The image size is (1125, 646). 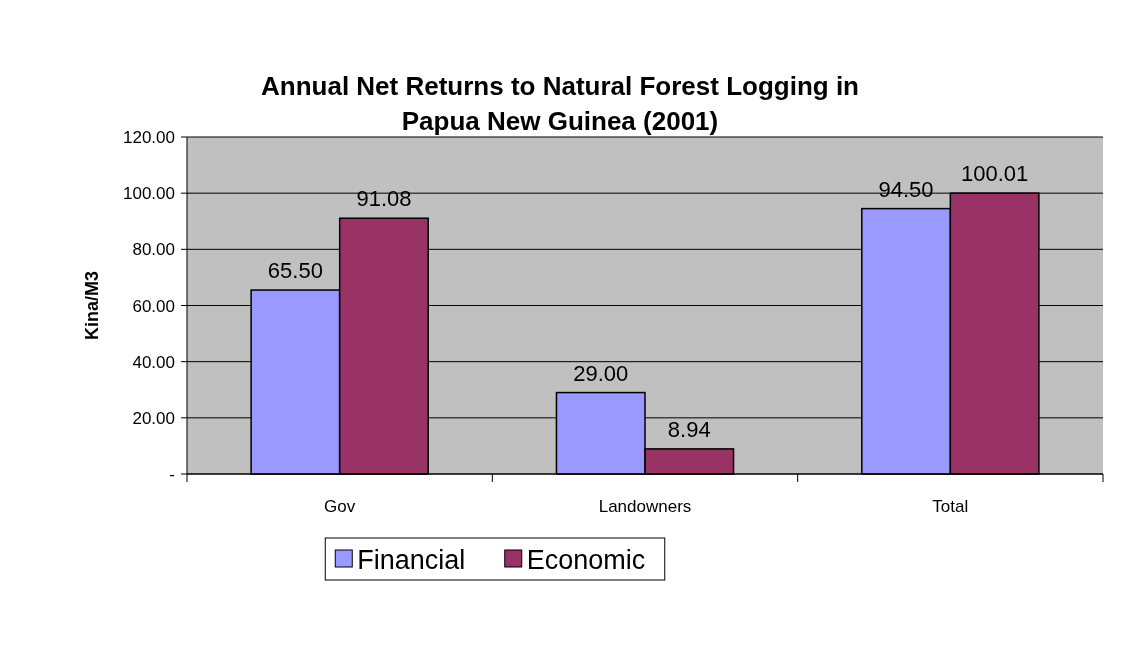 I want to click on data-label: 91.08, so click(x=384, y=199).